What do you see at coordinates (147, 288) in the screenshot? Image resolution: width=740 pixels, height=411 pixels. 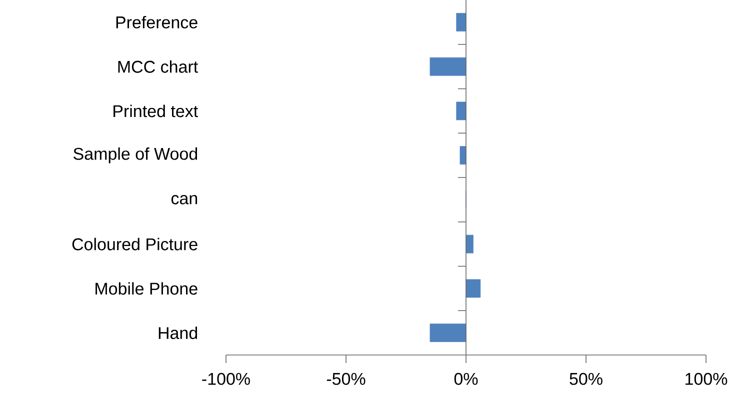 I see `y-tick-label: Mobile Phone` at bounding box center [147, 288].